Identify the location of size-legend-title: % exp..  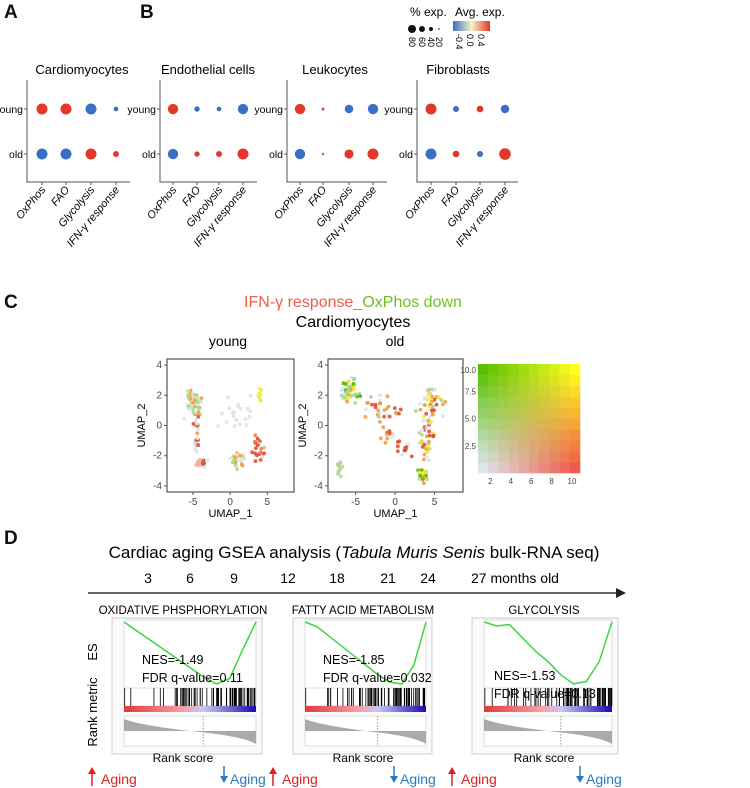
(428, 12).